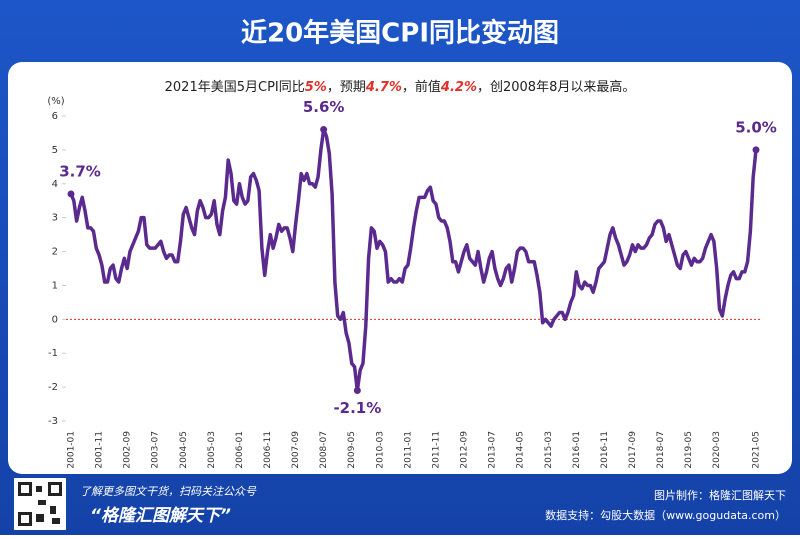 This screenshot has width=800, height=539. Describe the element at coordinates (717, 450) in the screenshot. I see `x-tick-label: 2020-03` at that location.